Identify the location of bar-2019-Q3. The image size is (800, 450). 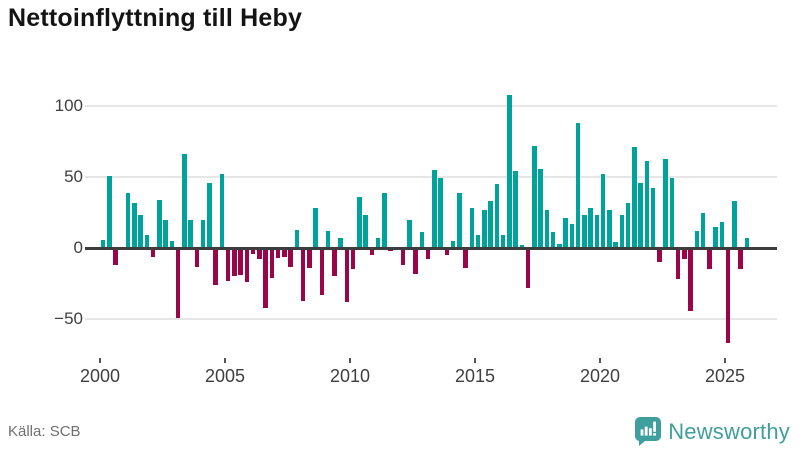
(590, 228).